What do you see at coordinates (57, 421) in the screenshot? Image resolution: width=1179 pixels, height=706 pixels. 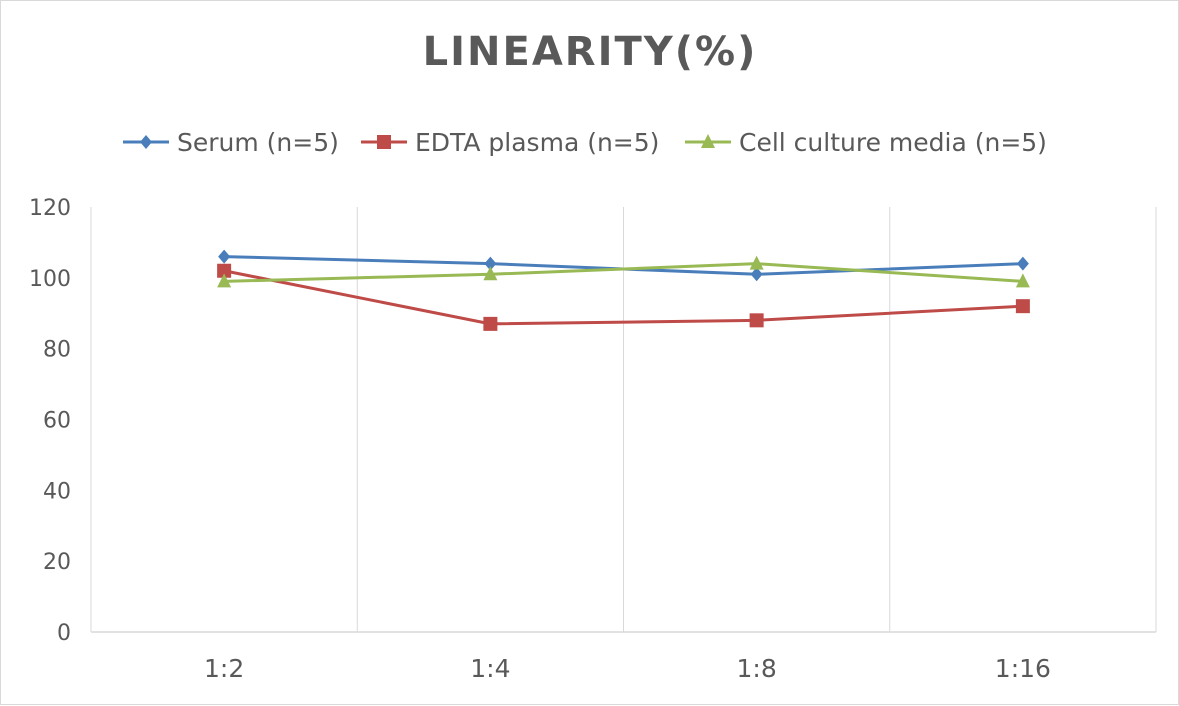 I see `y-tick-label: 60` at bounding box center [57, 421].